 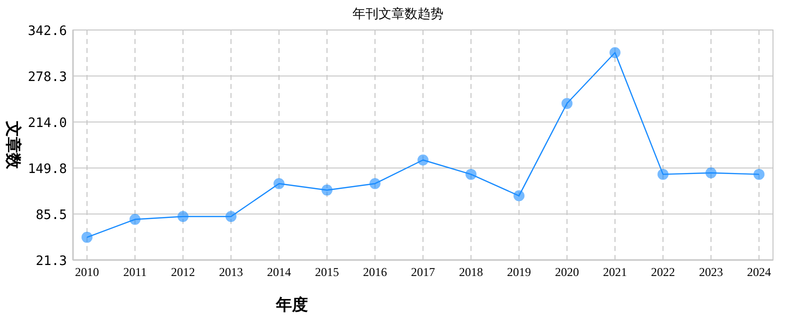 I want to click on x-tick-label: 2012, so click(x=183, y=272).